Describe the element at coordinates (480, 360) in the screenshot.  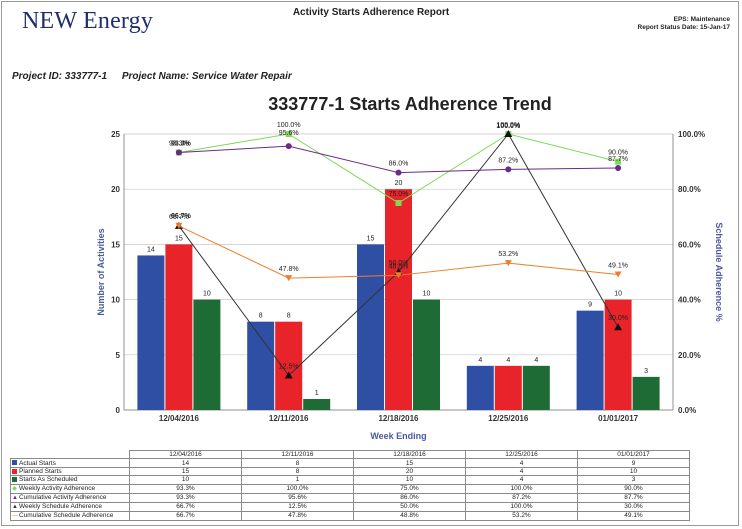
I see `bar-value-label: 4` at that location.